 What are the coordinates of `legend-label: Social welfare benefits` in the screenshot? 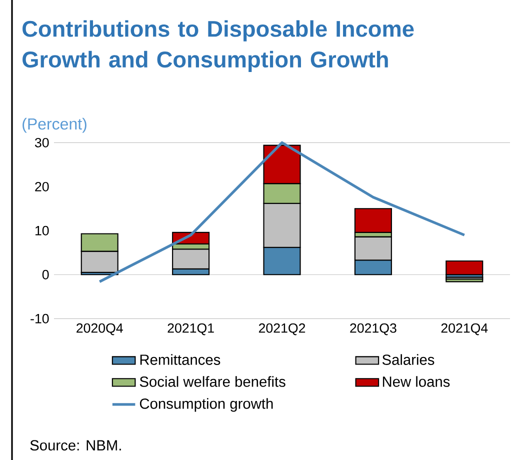 It's located at (213, 381).